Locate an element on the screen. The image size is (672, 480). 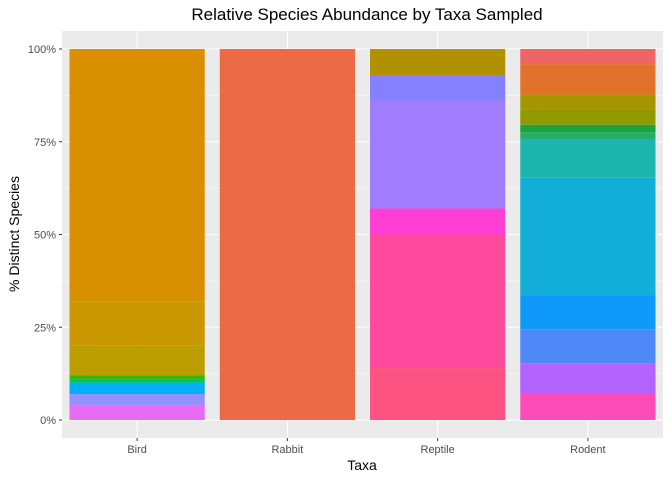
x-axis-title: Taxa is located at coordinates (362, 465).